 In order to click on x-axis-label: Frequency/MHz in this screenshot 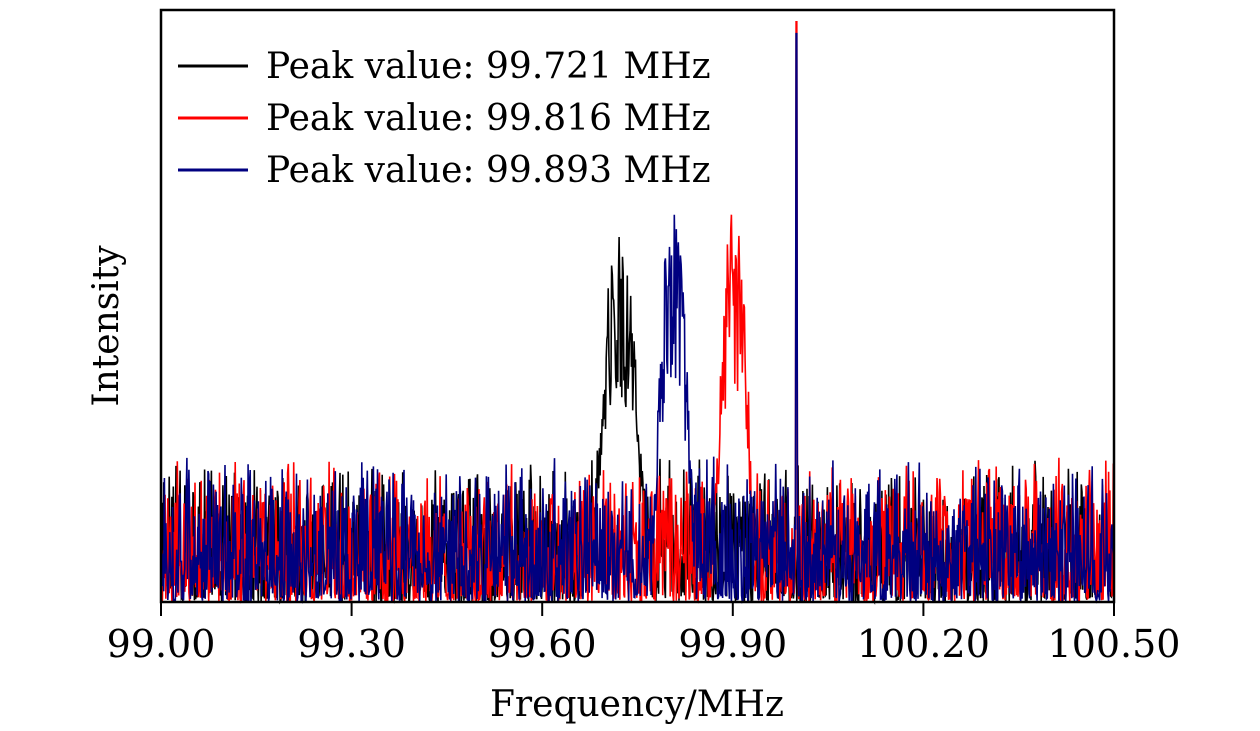, I will do `click(637, 704)`.